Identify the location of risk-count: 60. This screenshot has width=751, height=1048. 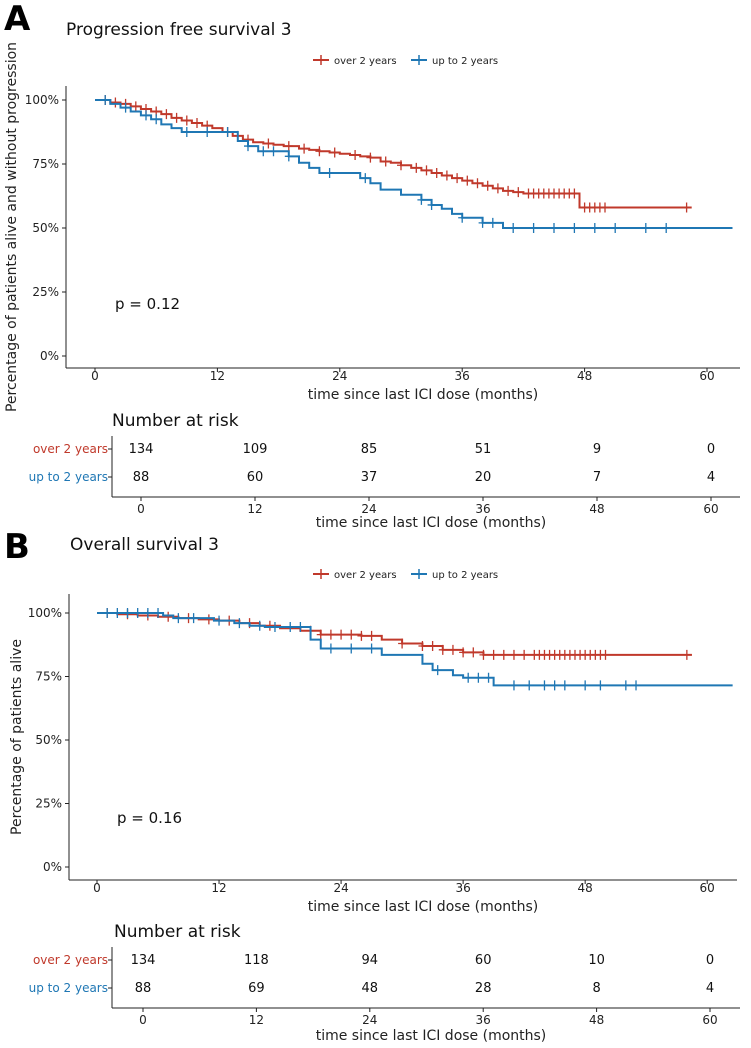
(255, 477).